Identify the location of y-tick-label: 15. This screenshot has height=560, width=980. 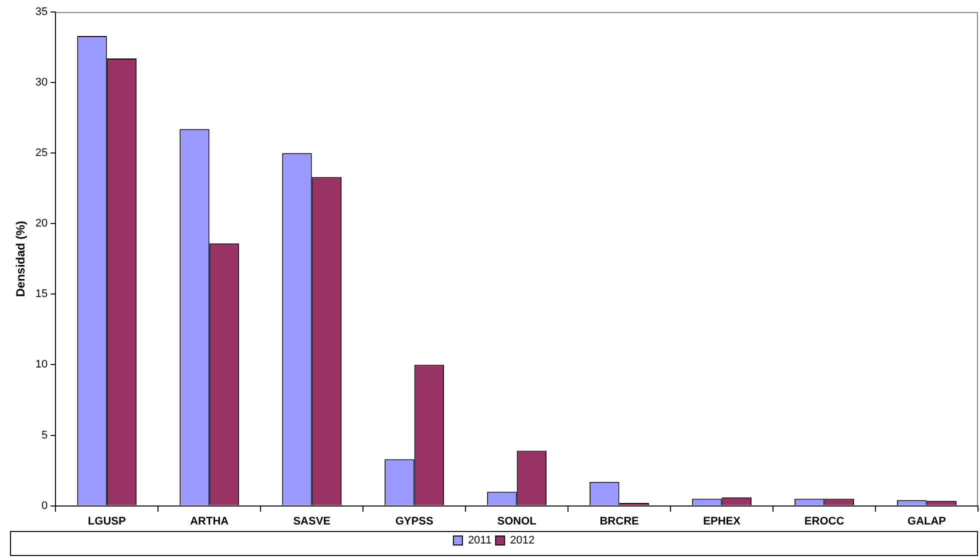
(41, 294).